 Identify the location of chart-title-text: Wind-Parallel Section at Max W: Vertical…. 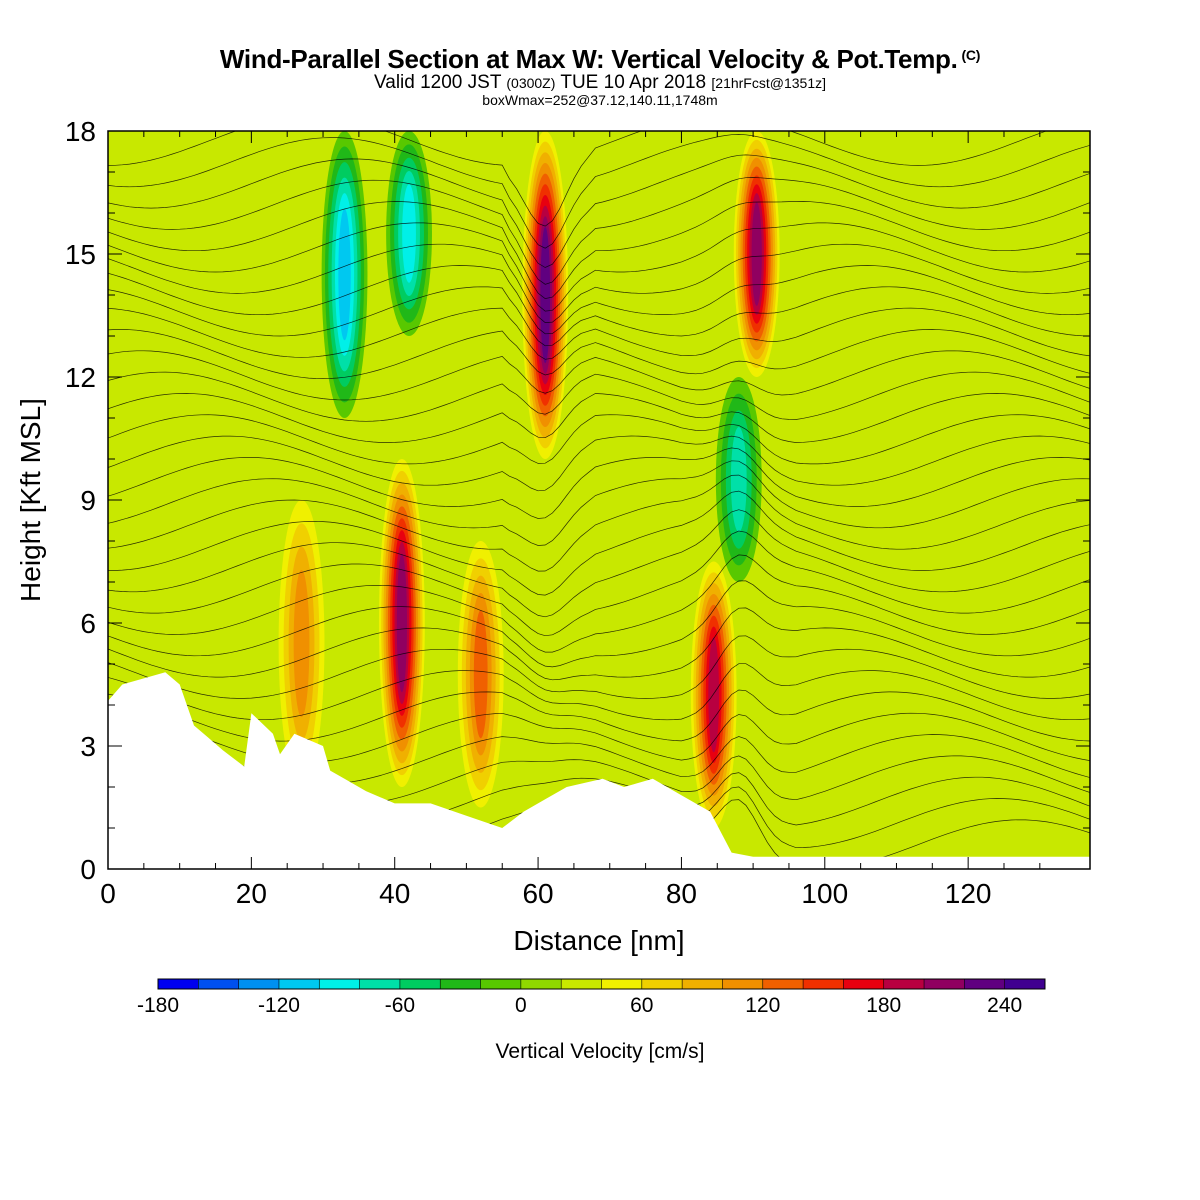
(588, 59).